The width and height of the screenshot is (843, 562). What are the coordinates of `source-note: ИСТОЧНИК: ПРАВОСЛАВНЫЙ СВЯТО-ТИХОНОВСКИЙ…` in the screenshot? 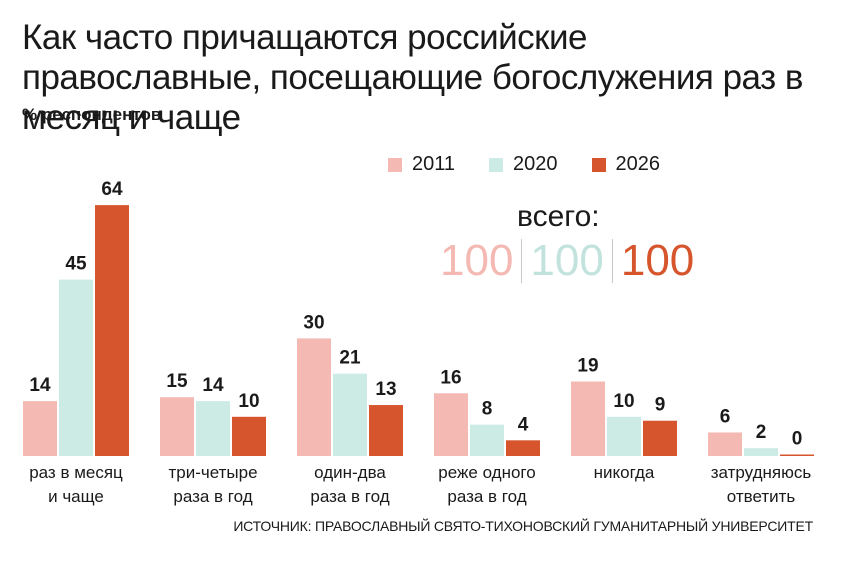 It's located at (523, 526).